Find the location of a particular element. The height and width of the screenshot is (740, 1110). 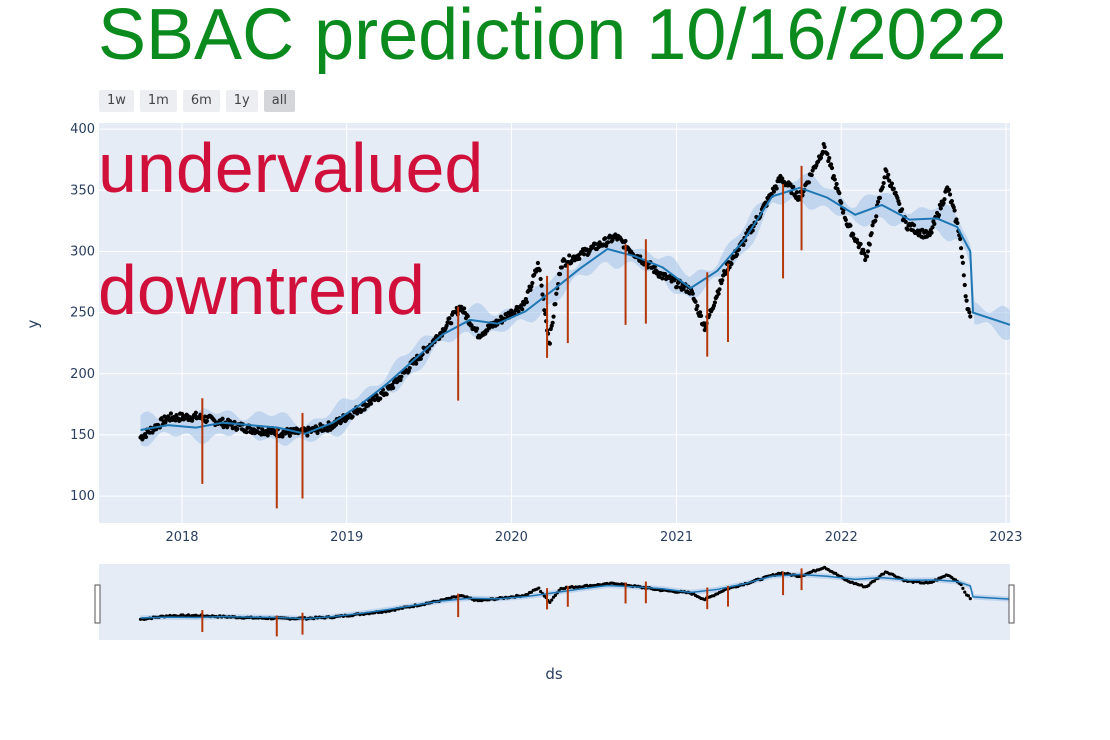

x-tick-label: 2021 is located at coordinates (676, 537).